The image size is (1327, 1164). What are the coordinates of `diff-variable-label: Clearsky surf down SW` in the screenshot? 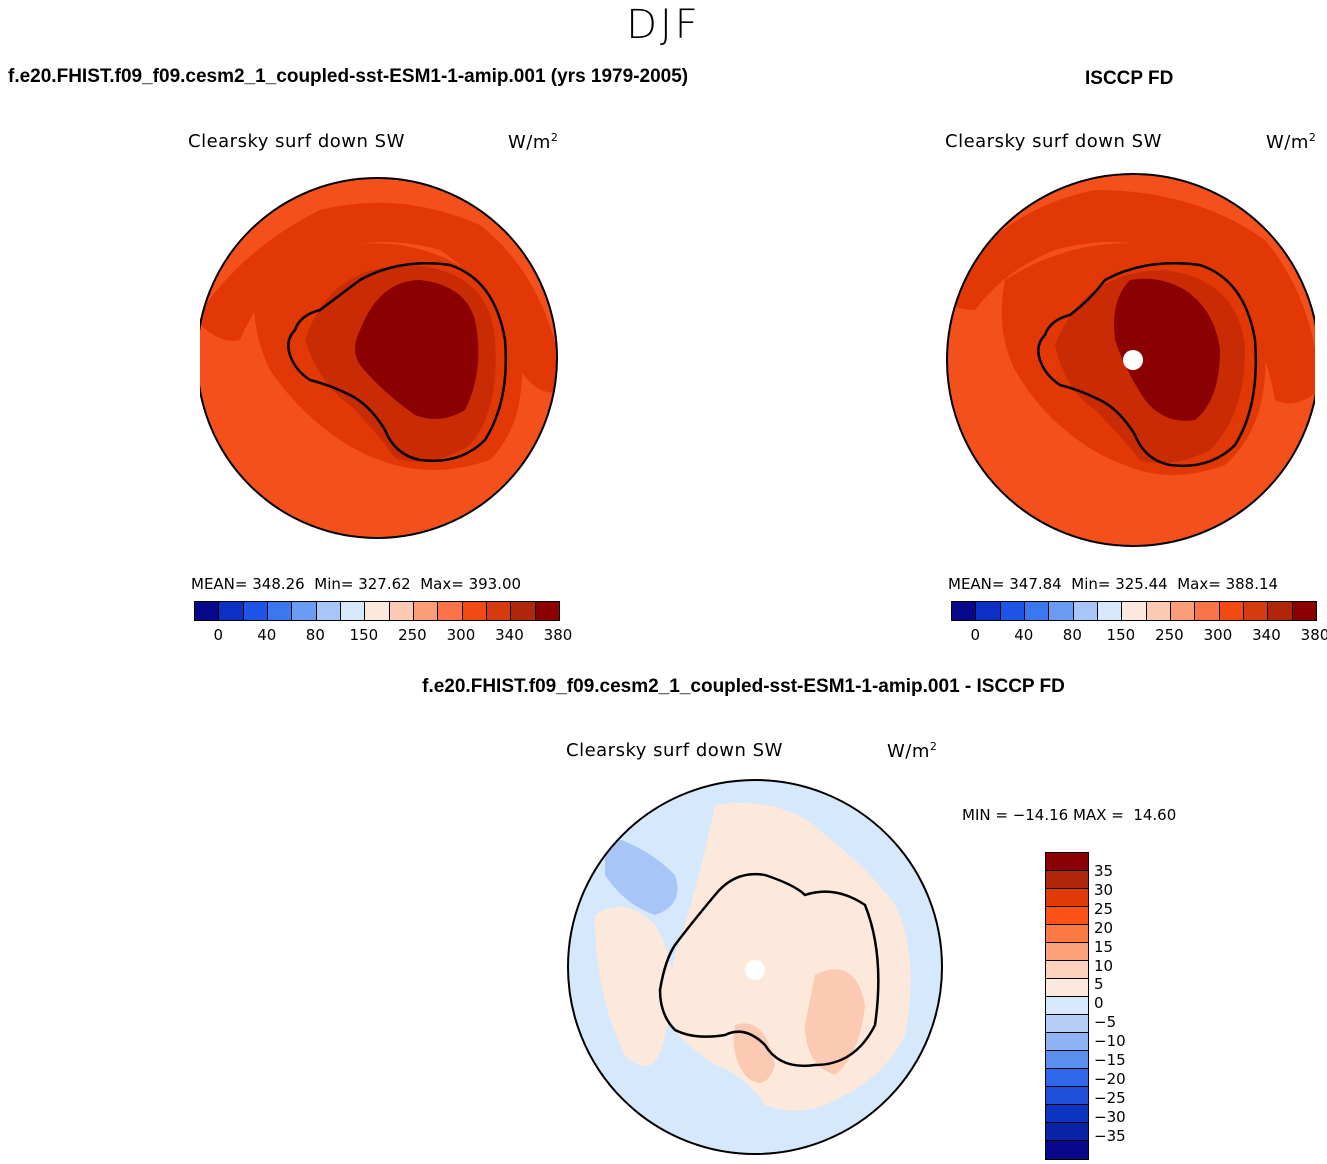 It's located at (674, 750).